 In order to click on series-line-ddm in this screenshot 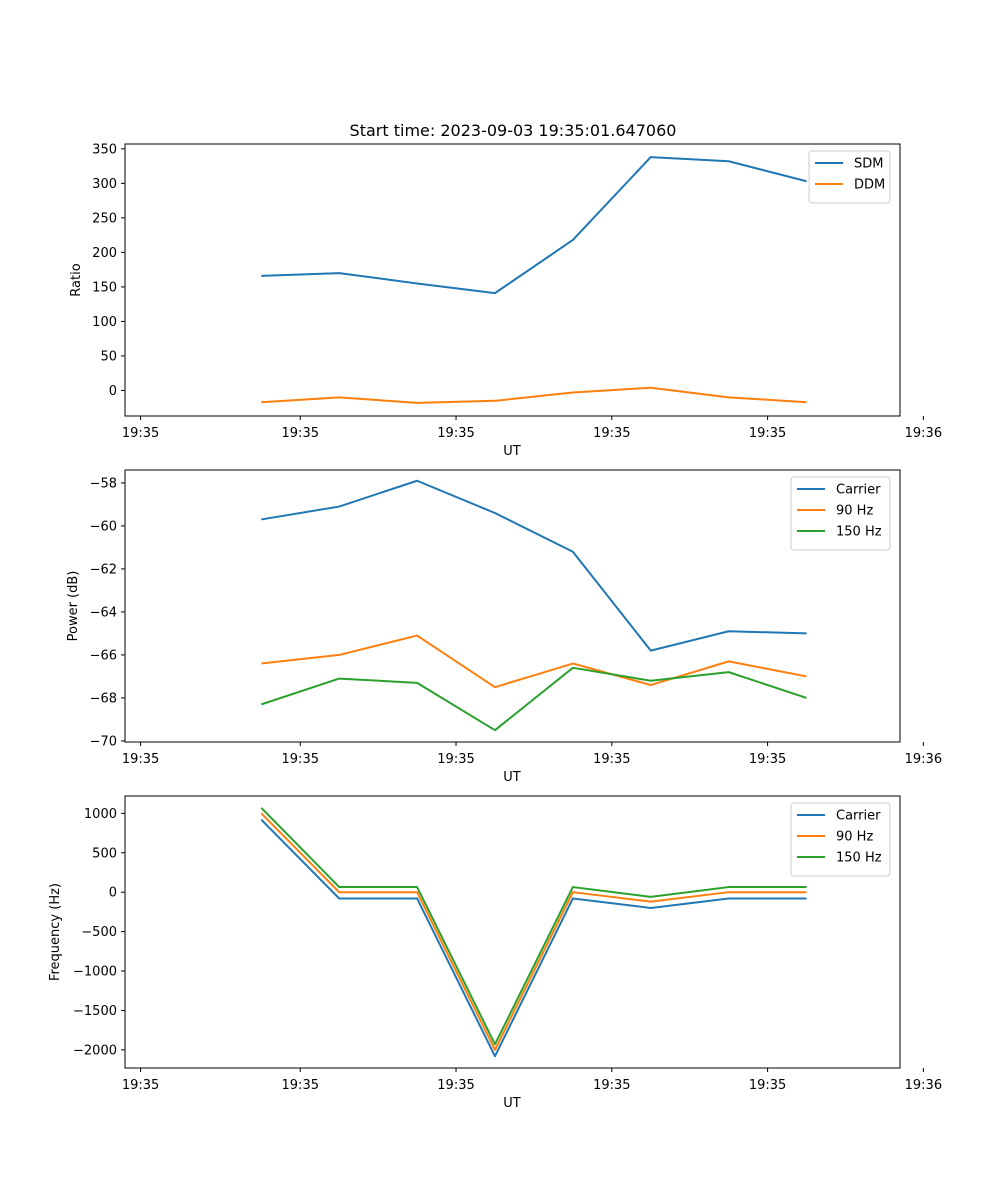, I will do `click(534, 395)`.